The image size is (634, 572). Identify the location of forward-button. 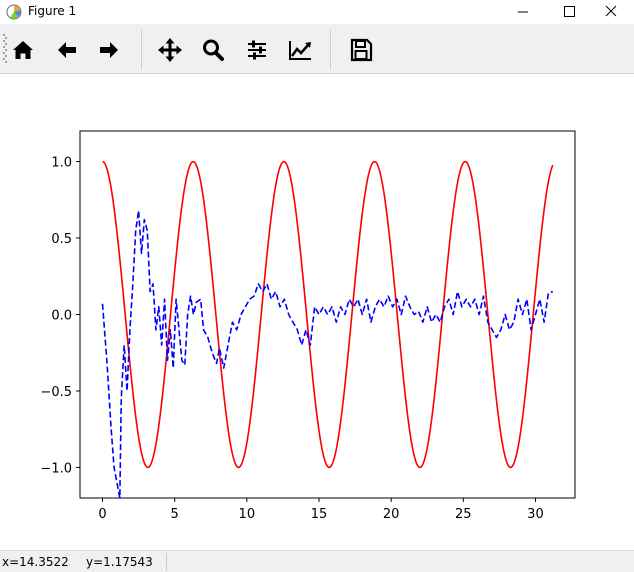
(109, 50).